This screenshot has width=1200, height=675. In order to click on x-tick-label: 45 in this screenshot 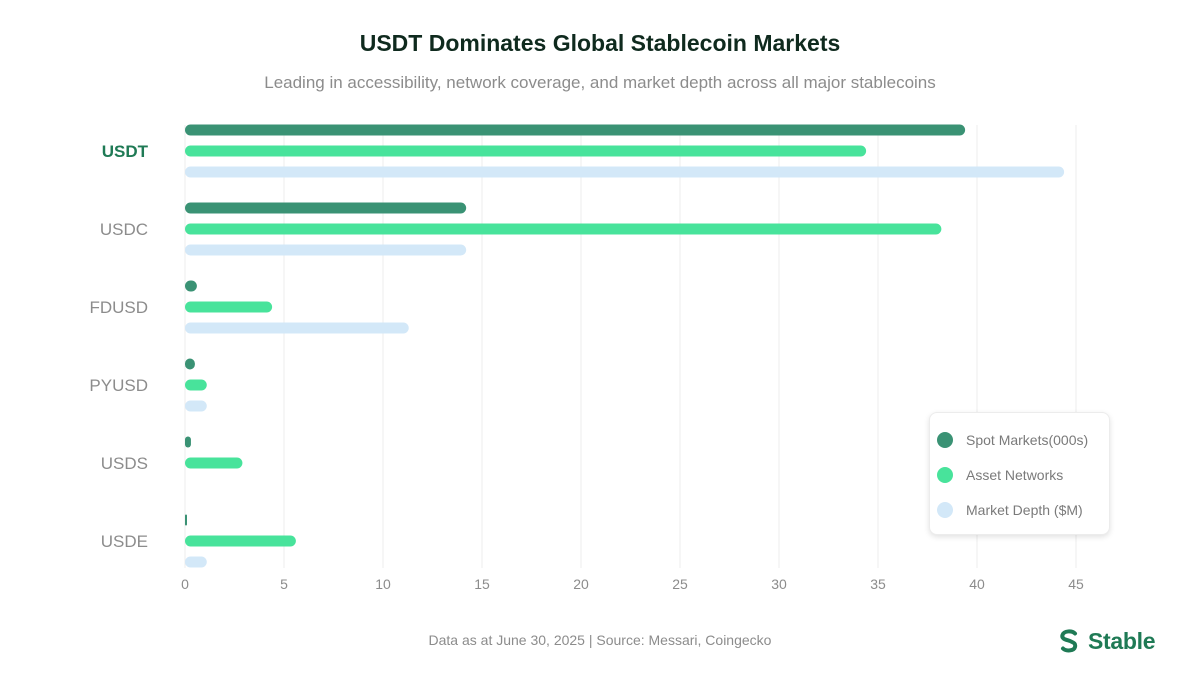, I will do `click(1076, 584)`.